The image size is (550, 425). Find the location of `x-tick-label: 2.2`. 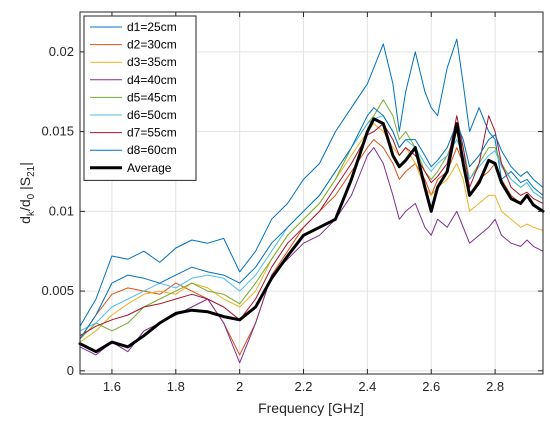

x-tick-label: 2.2 is located at coordinates (303, 386).